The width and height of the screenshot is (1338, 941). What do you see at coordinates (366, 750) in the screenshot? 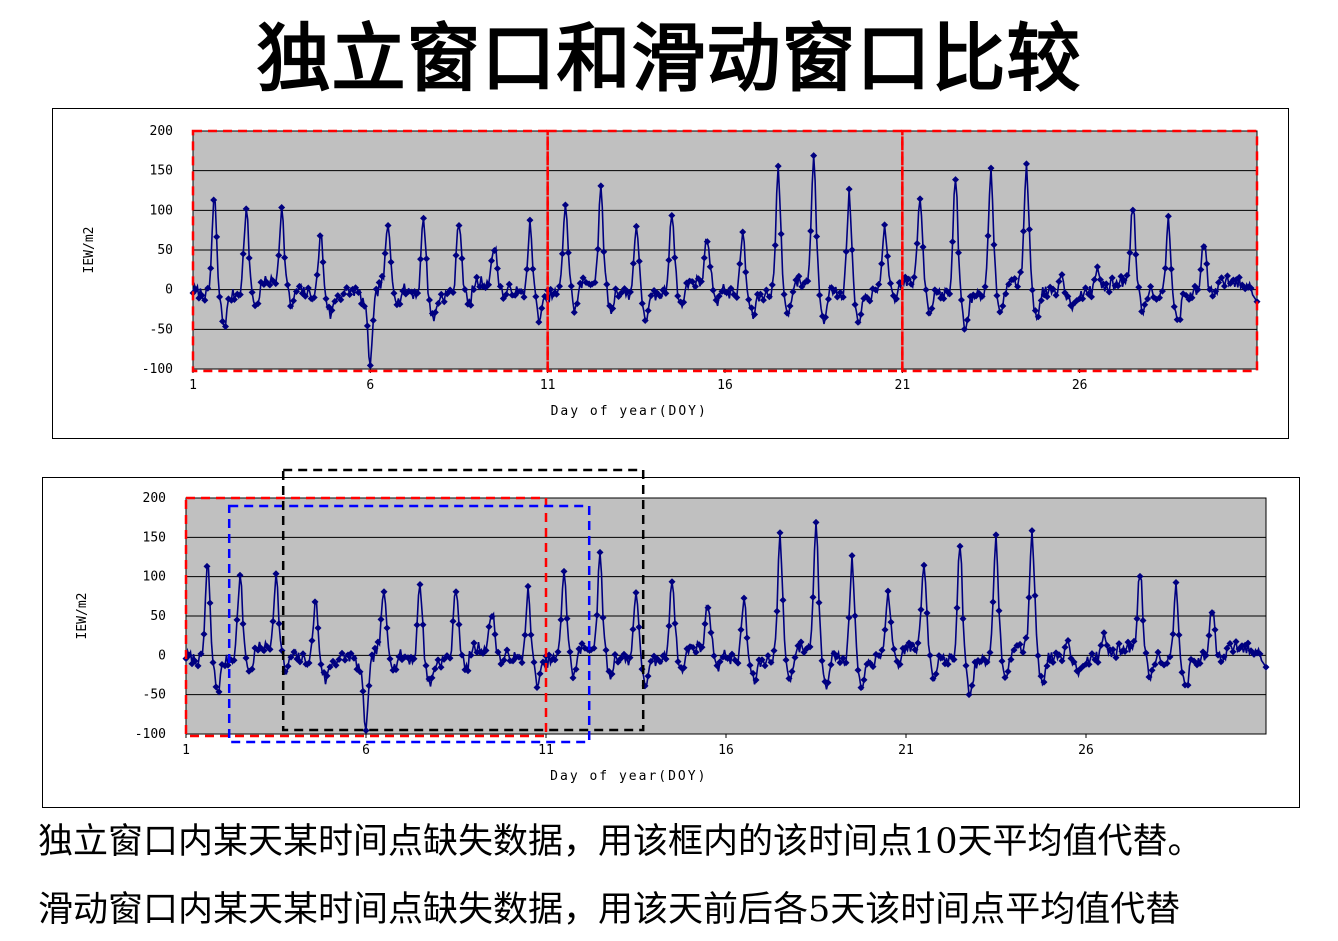
I see `bottom-x-tick-label: 6` at bounding box center [366, 750].